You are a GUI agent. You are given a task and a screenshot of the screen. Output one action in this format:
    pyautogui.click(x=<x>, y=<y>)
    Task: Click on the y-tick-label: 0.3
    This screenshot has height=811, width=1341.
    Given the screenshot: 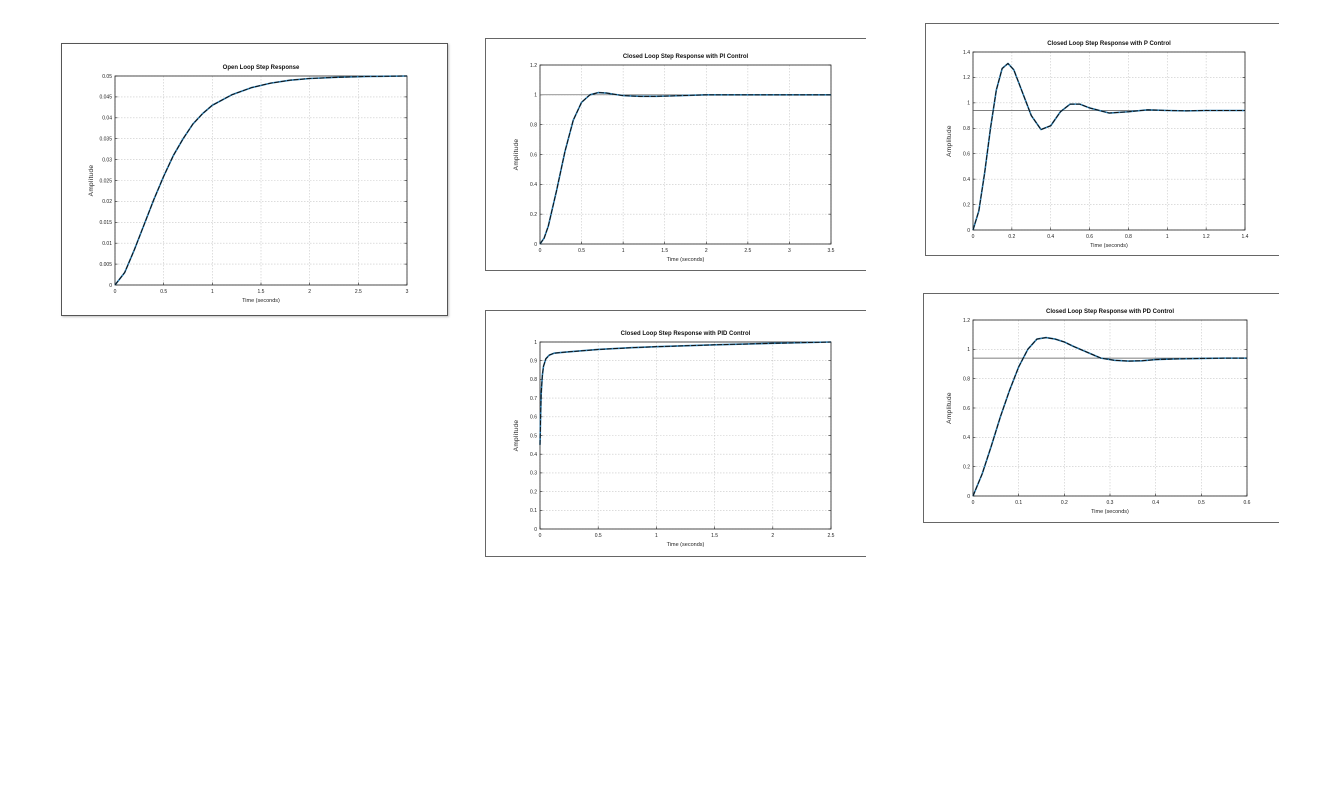 What is the action you would take?
    pyautogui.click(x=533, y=474)
    